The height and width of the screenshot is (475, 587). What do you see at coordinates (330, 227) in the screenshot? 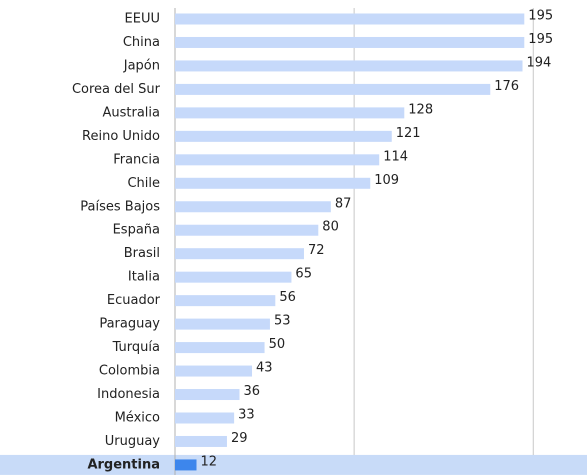
I see `data-label: 80` at bounding box center [330, 227].